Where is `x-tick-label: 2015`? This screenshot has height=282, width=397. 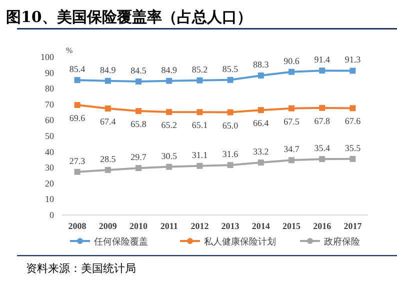 x-tick-label: 2015 is located at coordinates (291, 226).